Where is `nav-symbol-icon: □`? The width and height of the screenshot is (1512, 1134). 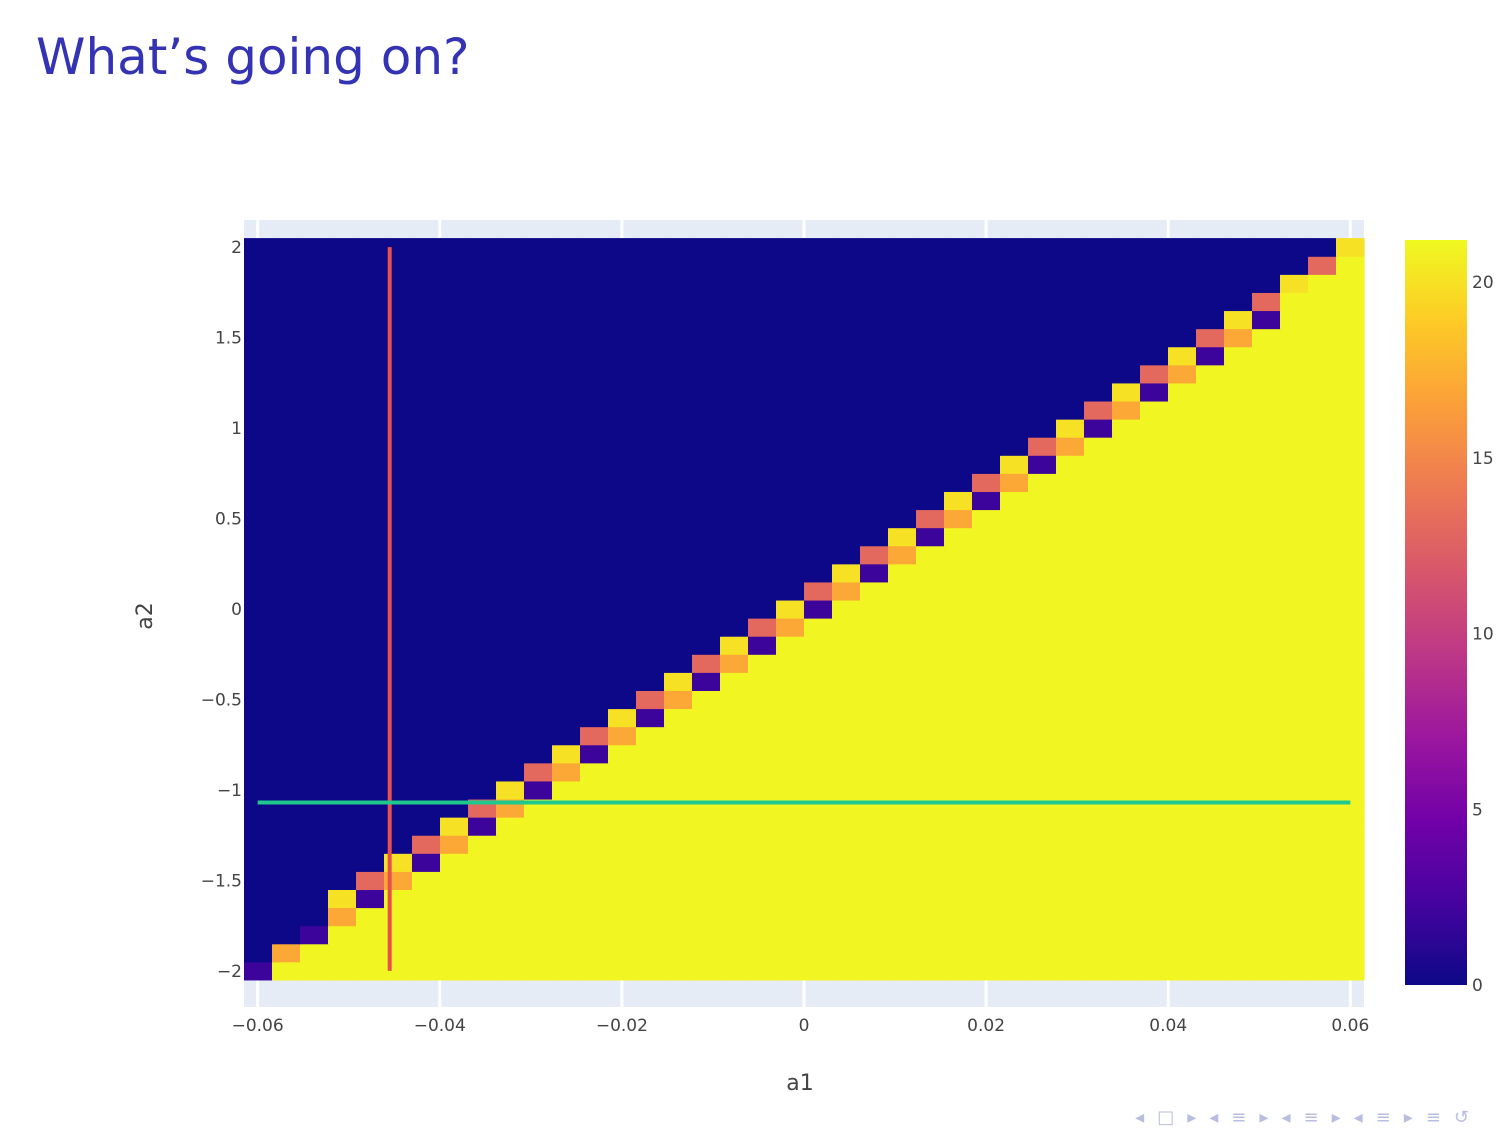
nav-symbol-icon: □ is located at coordinates (1167, 1117).